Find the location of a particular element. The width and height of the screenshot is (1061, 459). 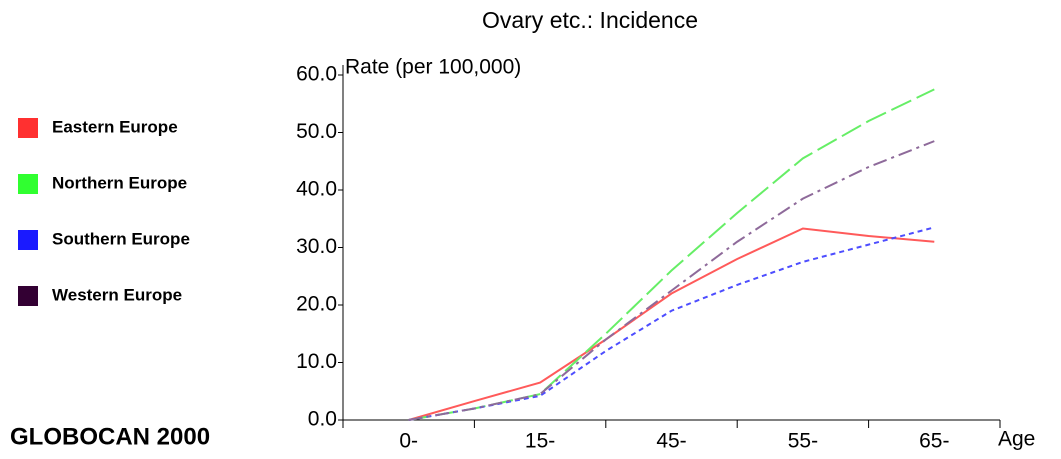

y-tick-label: 40.0 is located at coordinates (316, 189).